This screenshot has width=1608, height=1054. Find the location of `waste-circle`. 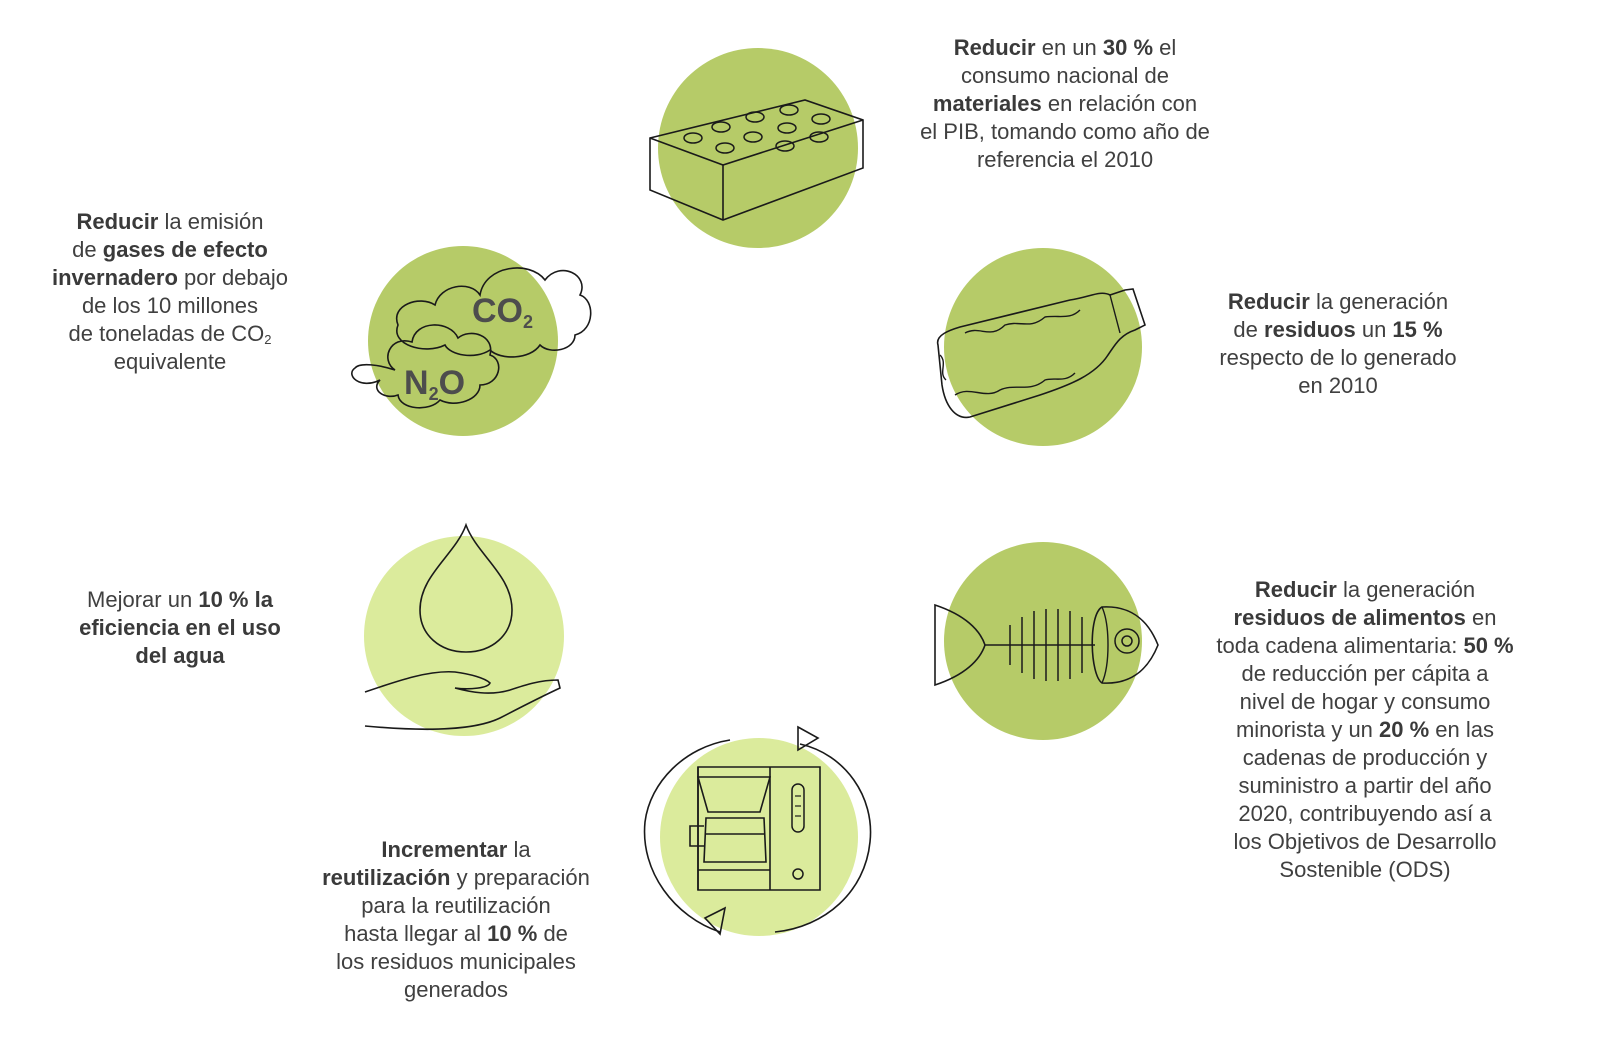

waste-circle is located at coordinates (1043, 347).